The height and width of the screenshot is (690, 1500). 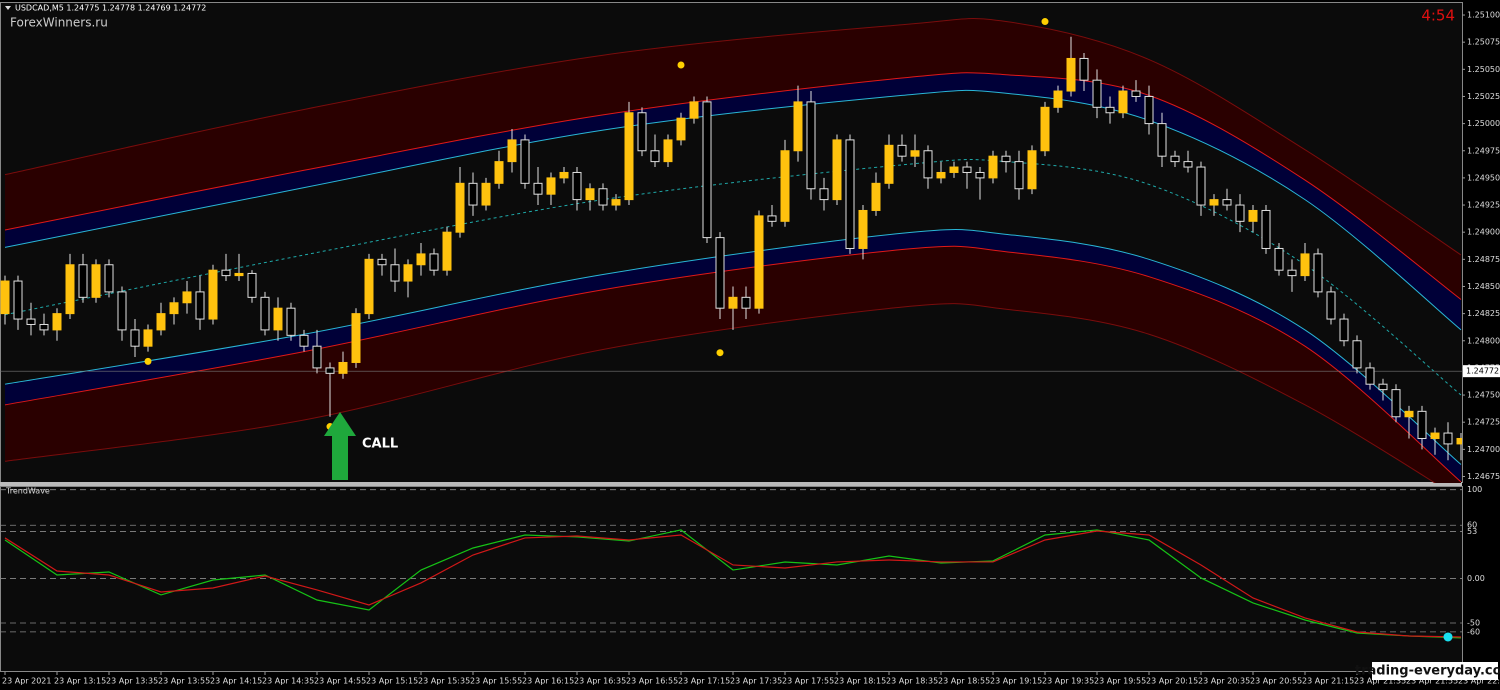 What do you see at coordinates (340, 681) in the screenshot?
I see `x-tick-label: 23 Apr 14:55` at bounding box center [340, 681].